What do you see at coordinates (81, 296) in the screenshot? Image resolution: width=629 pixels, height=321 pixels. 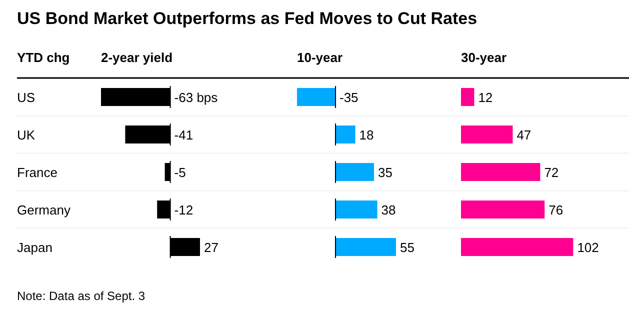 I see `text: Note: Data as of Sept. 3` at bounding box center [81, 296].